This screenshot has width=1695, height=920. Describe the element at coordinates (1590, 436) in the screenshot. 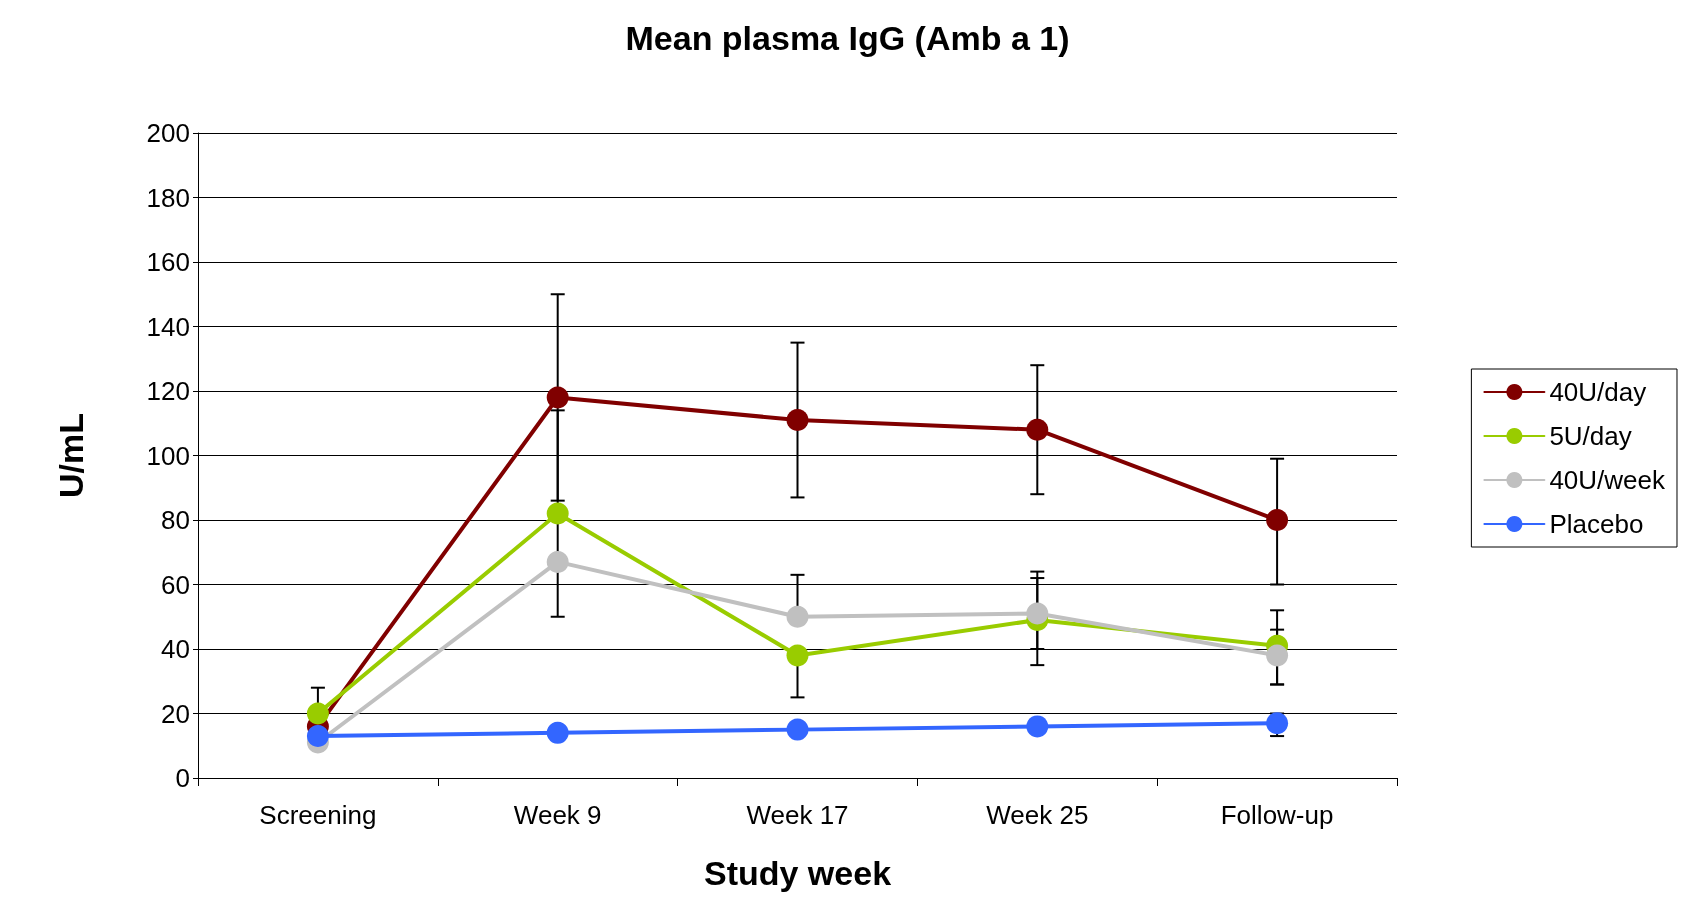

I see `legend-label: 5U/day` at that location.